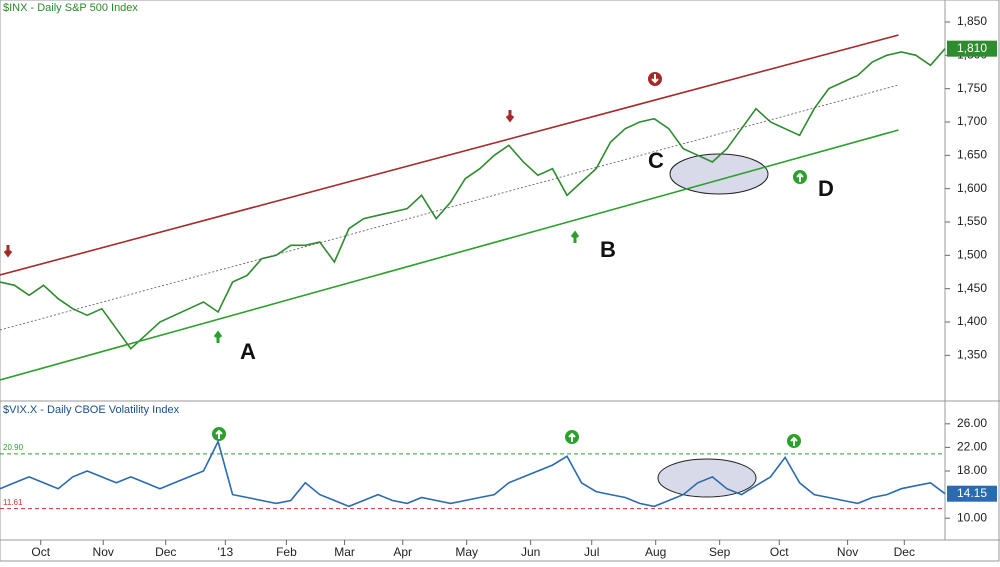 The height and width of the screenshot is (567, 1000). What do you see at coordinates (248, 351) in the screenshot?
I see `annotation: A` at bounding box center [248, 351].